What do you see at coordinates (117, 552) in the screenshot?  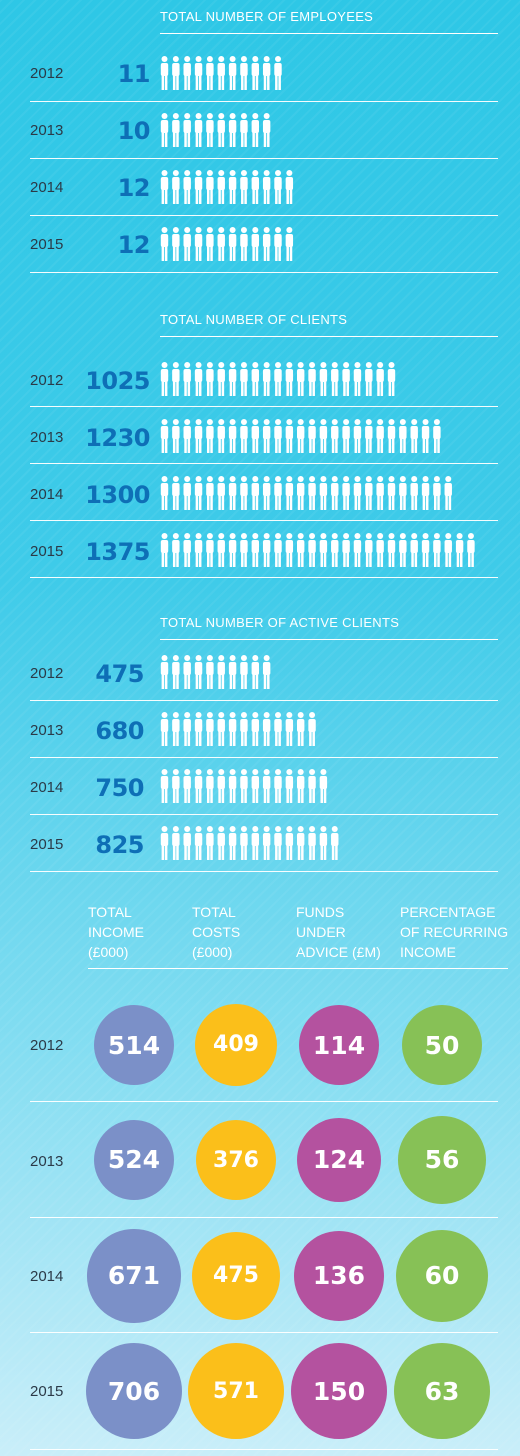 I see `clients-value-2015: 1375` at bounding box center [117, 552].